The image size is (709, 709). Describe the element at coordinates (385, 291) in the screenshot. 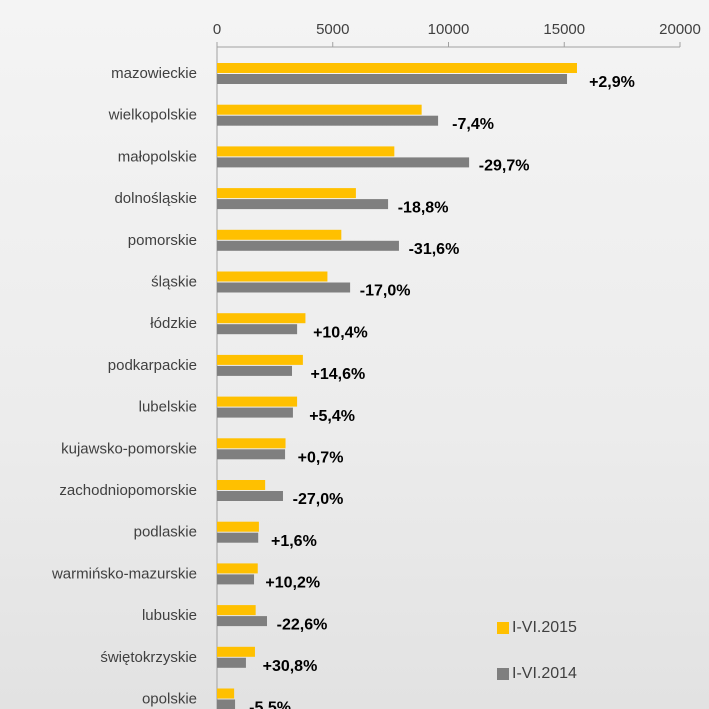

I see `annotation: -17,0%` at that location.